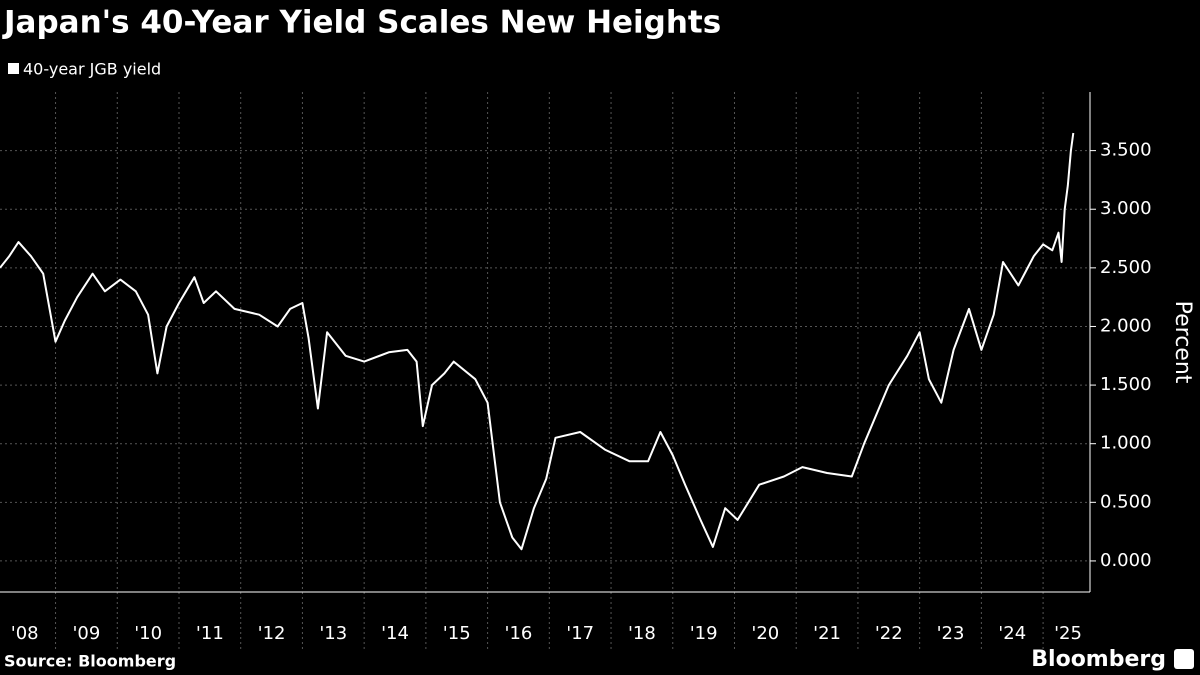  I want to click on x-tick-label: '25, so click(1068, 633).